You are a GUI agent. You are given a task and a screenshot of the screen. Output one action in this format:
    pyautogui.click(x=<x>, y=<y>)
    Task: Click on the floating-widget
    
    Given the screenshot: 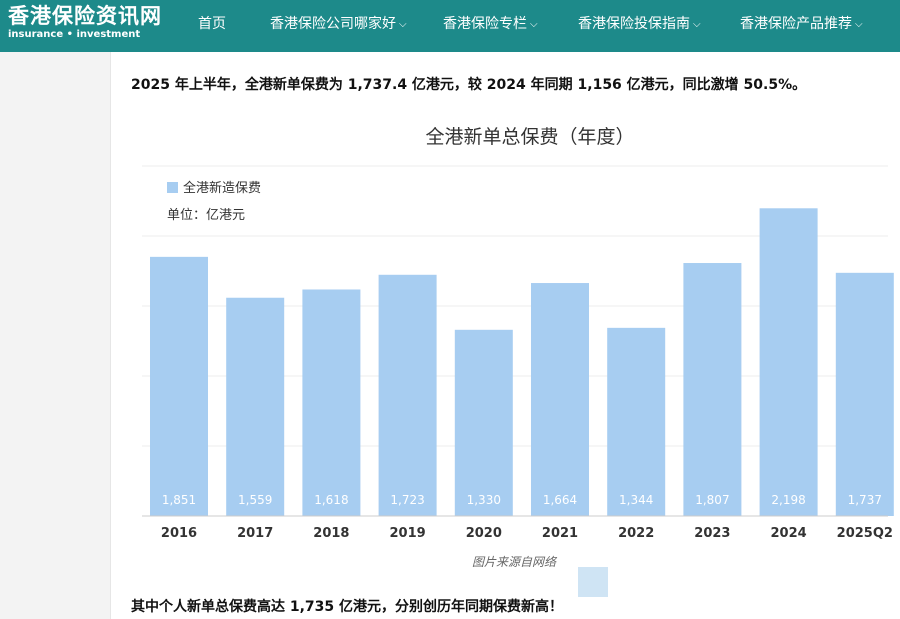 What is the action you would take?
    pyautogui.click(x=593, y=582)
    